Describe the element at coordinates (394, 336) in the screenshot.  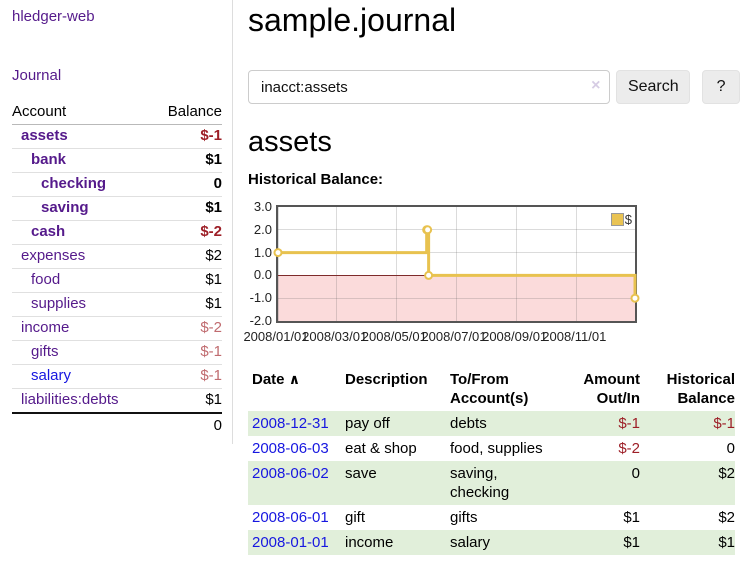
I see `x-axis-tick-label: 2008/05/01` at that location.